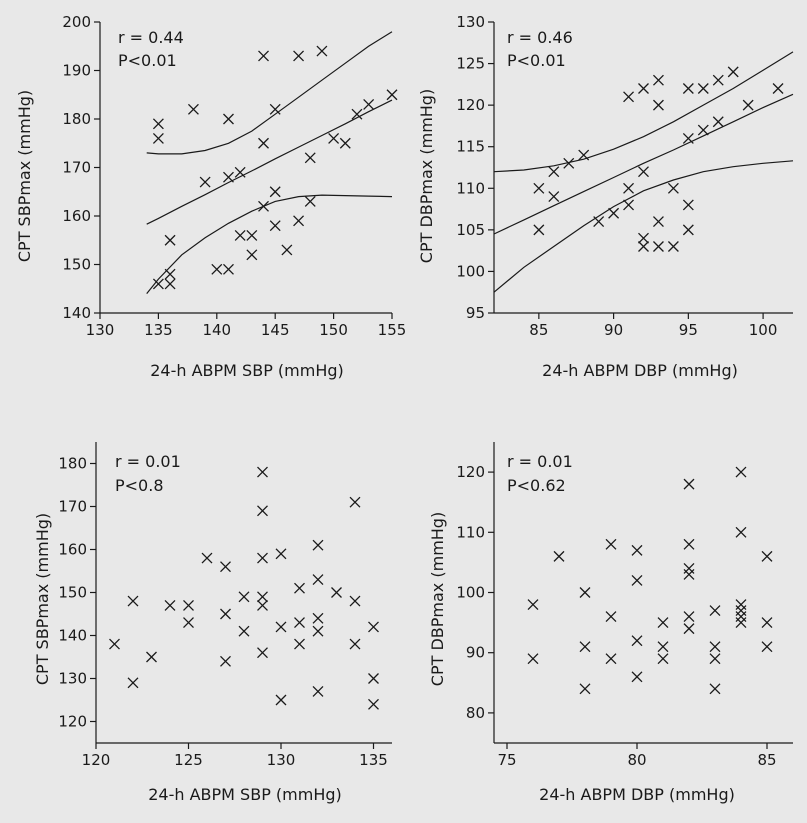  Describe the element at coordinates (76, 313) in the screenshot. I see `y-tick-label: 140` at that location.